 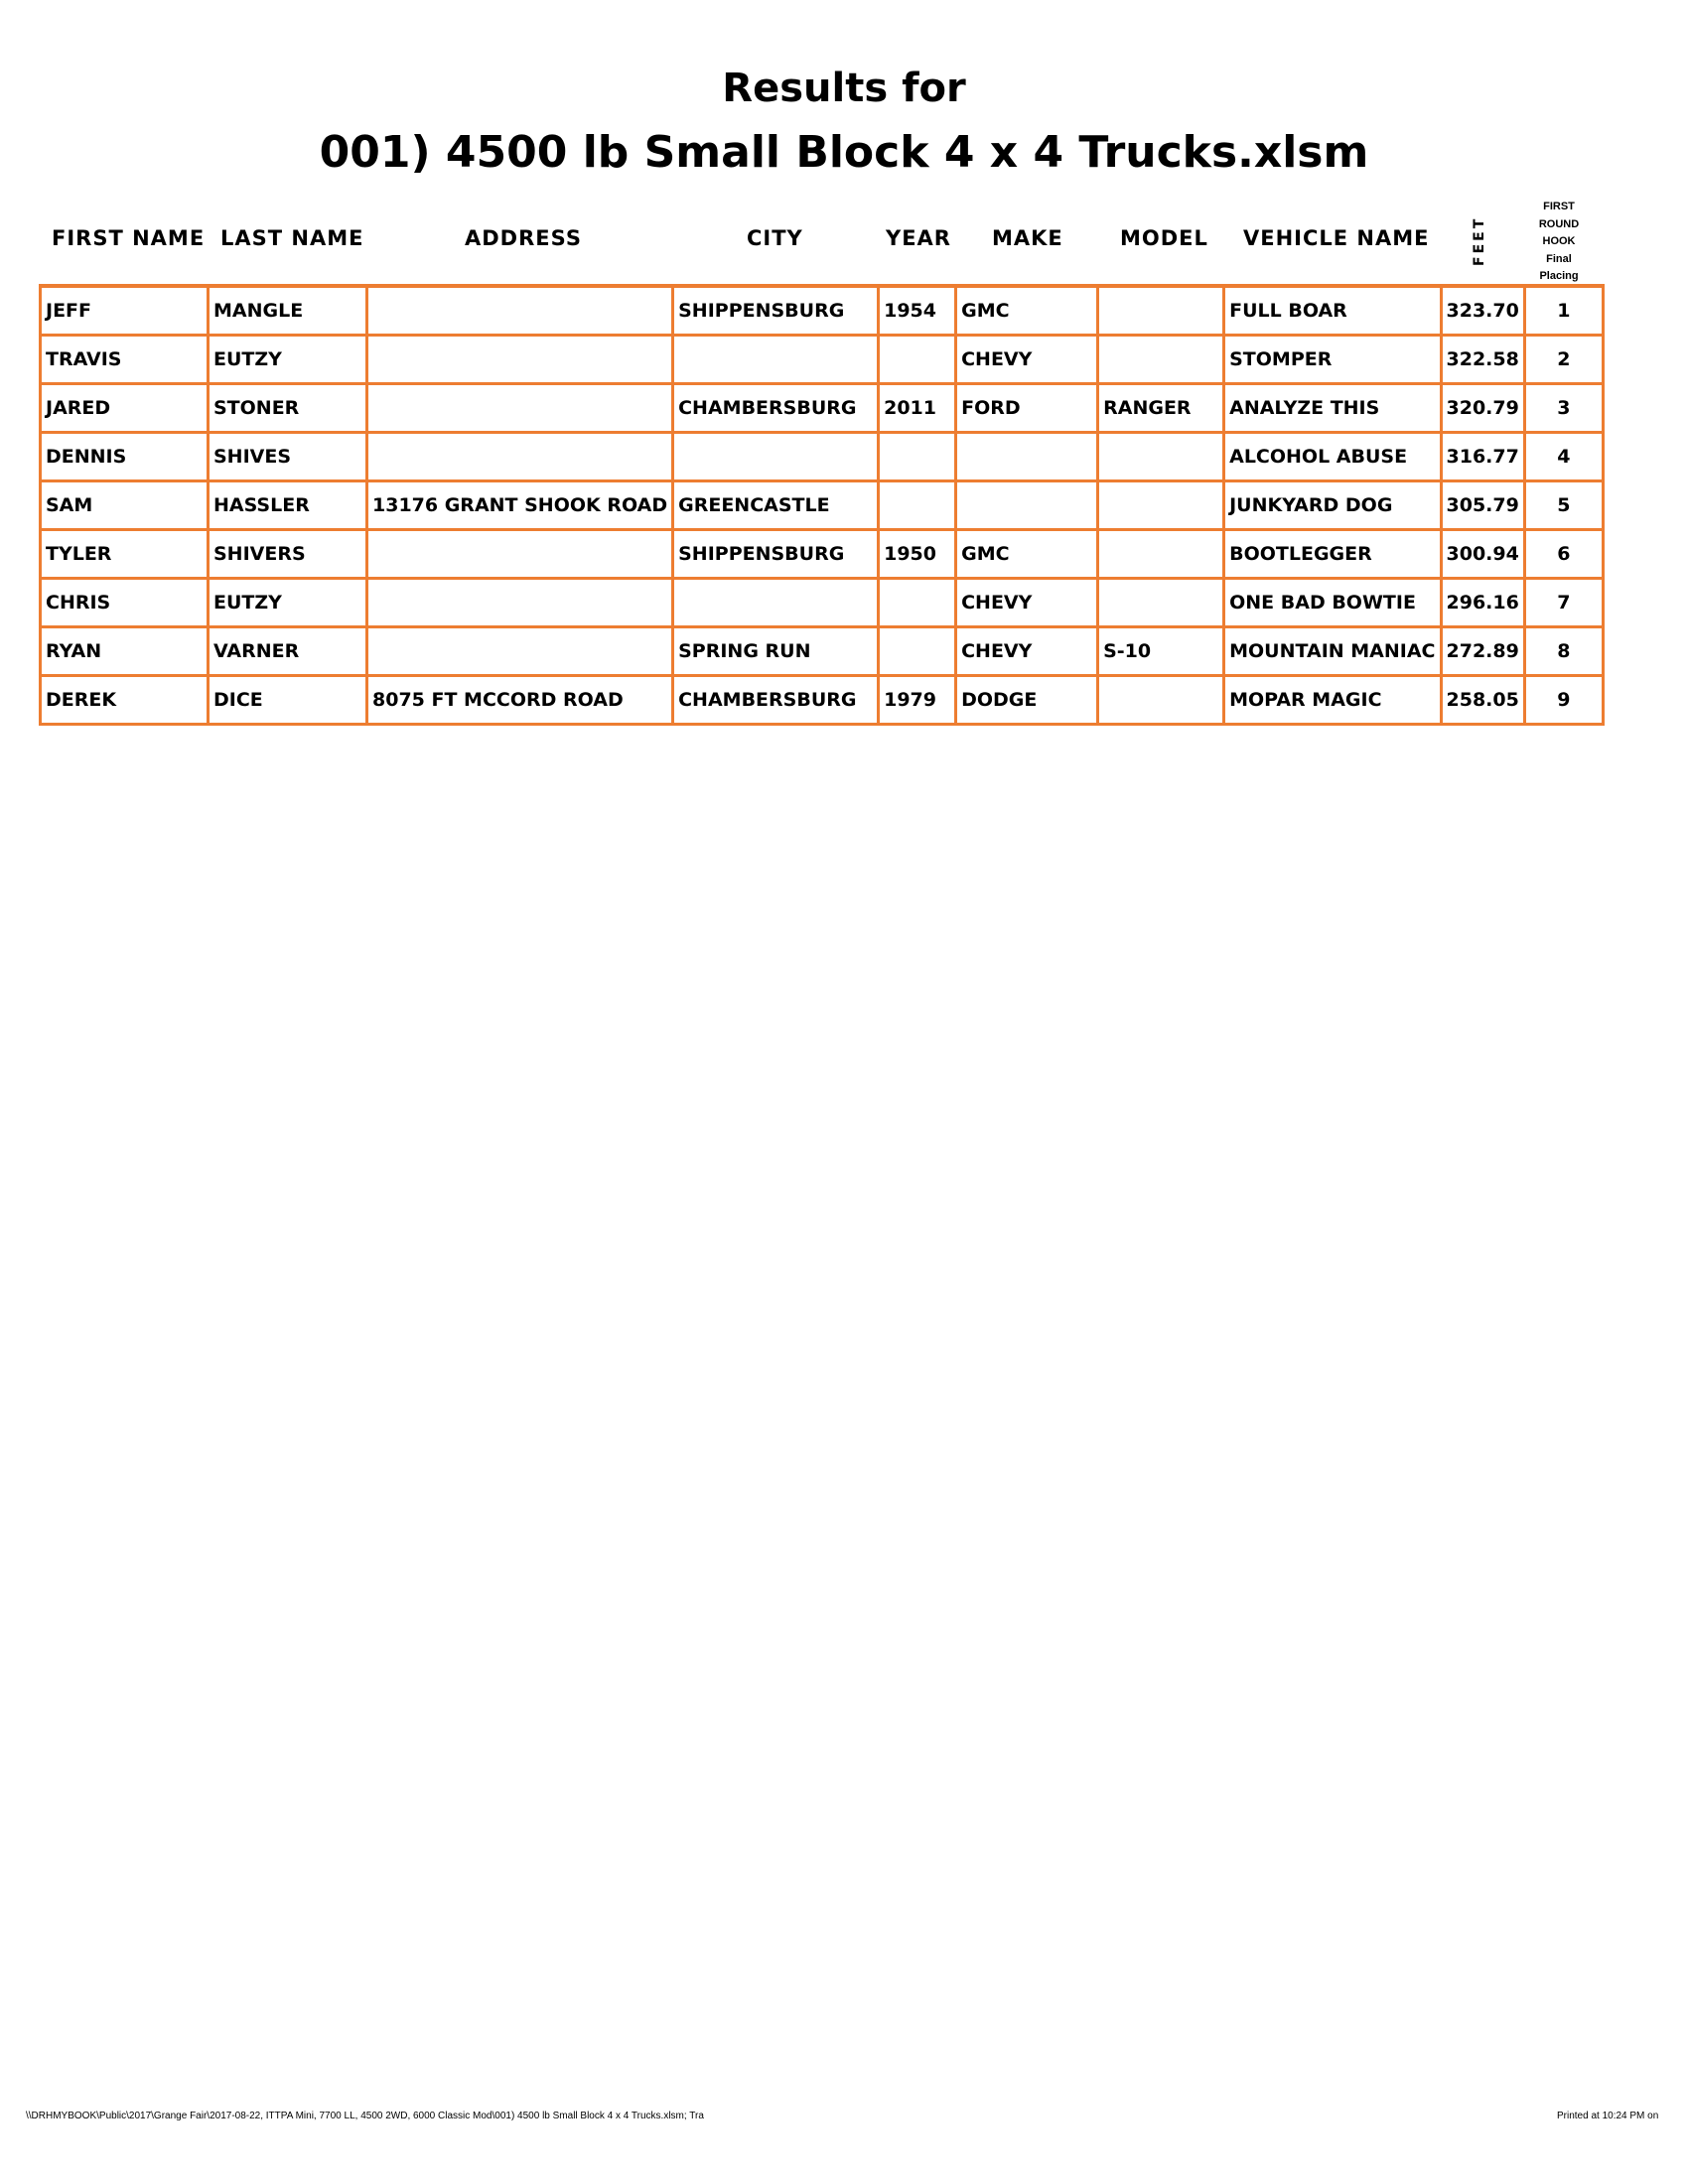 I want to click on header-city: CITY, so click(x=775, y=238).